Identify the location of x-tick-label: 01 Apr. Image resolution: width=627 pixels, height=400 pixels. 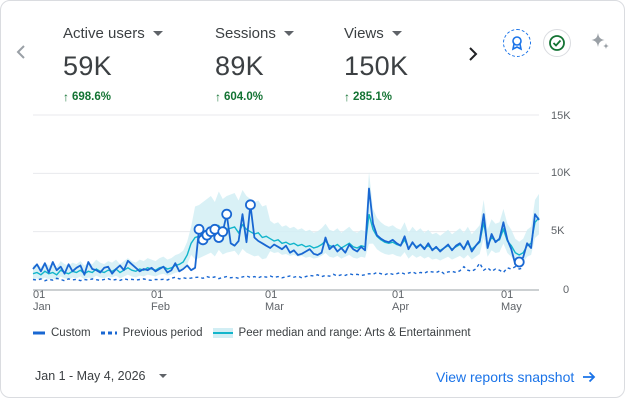
(401, 301).